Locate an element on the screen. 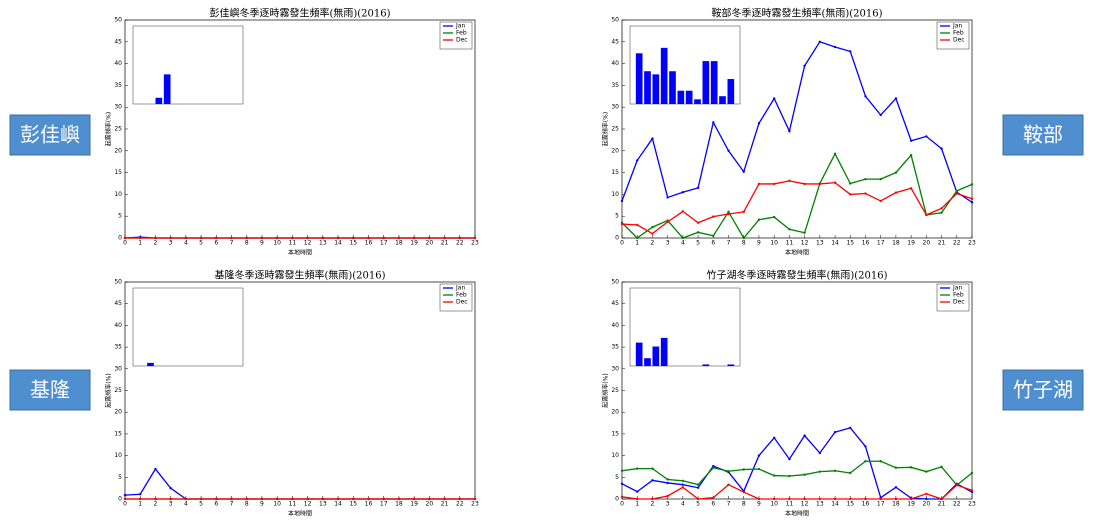 This screenshot has width=1097, height=521. x-tick-label: 1 is located at coordinates (140, 504).